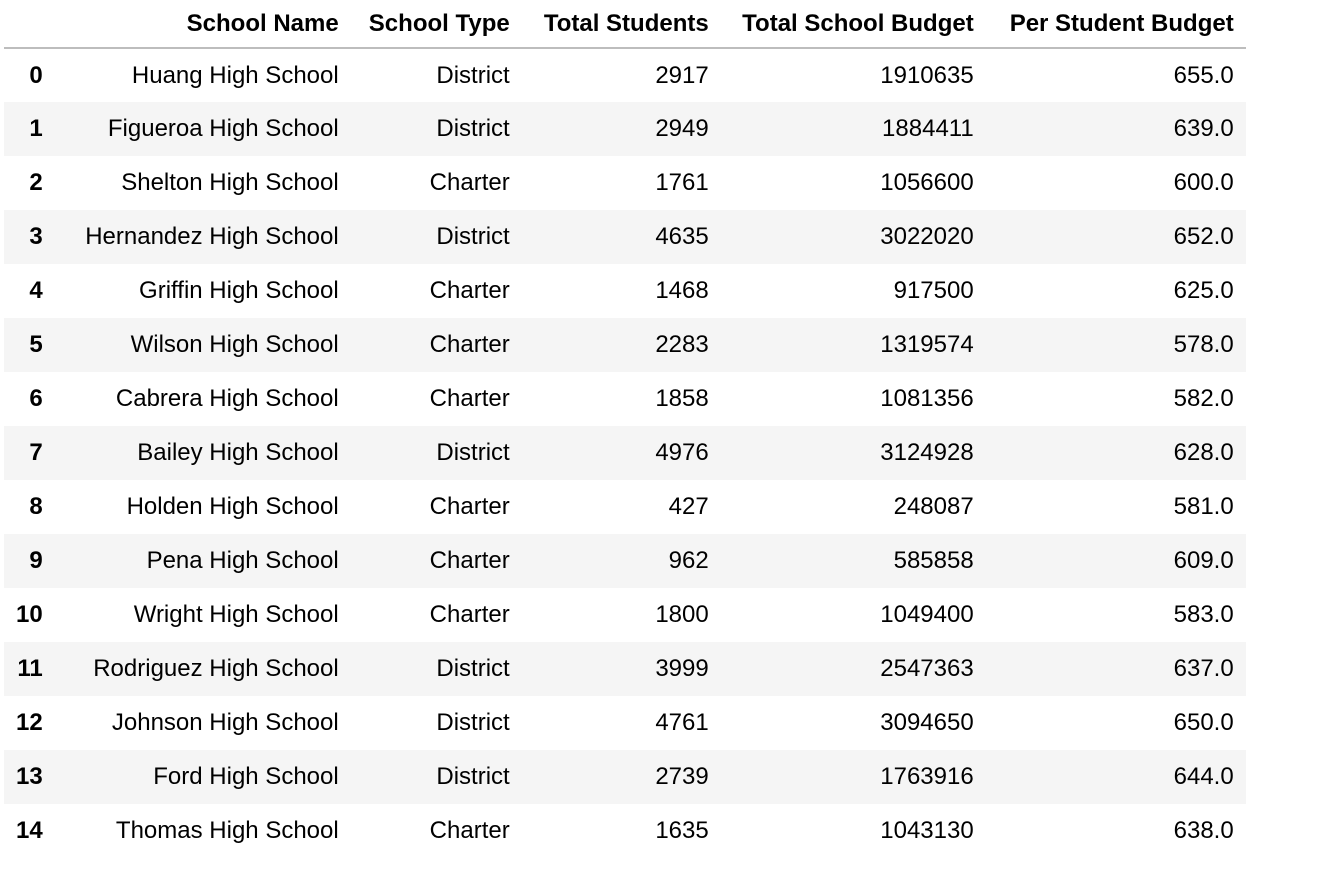 The image size is (1334, 876). What do you see at coordinates (927, 344) in the screenshot?
I see `cell-total-school-budget: 1319574` at bounding box center [927, 344].